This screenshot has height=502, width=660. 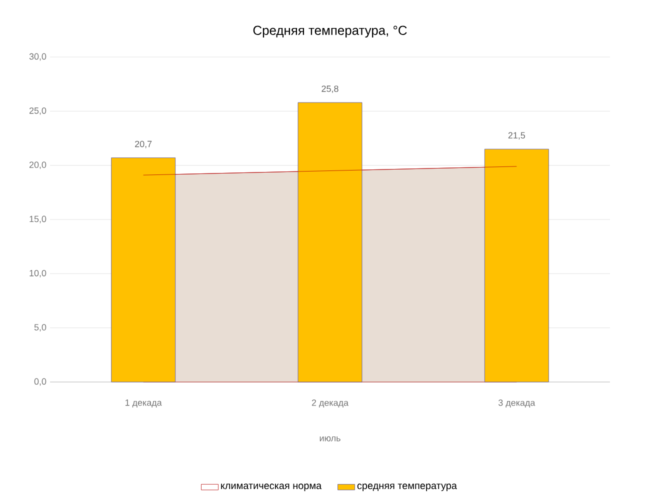 What do you see at coordinates (517, 136) in the screenshot?
I see `data-label: 21,5` at bounding box center [517, 136].